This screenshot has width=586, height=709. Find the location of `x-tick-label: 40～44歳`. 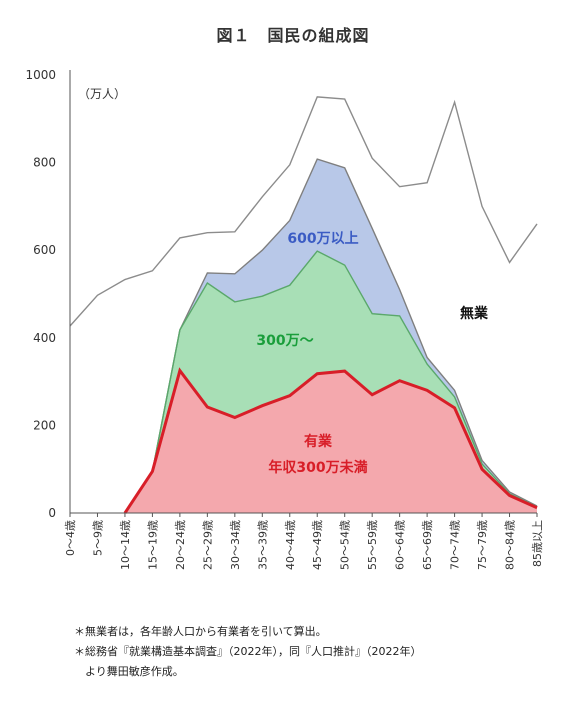

x-tick-label: 40～44歳 is located at coordinates (290, 545).